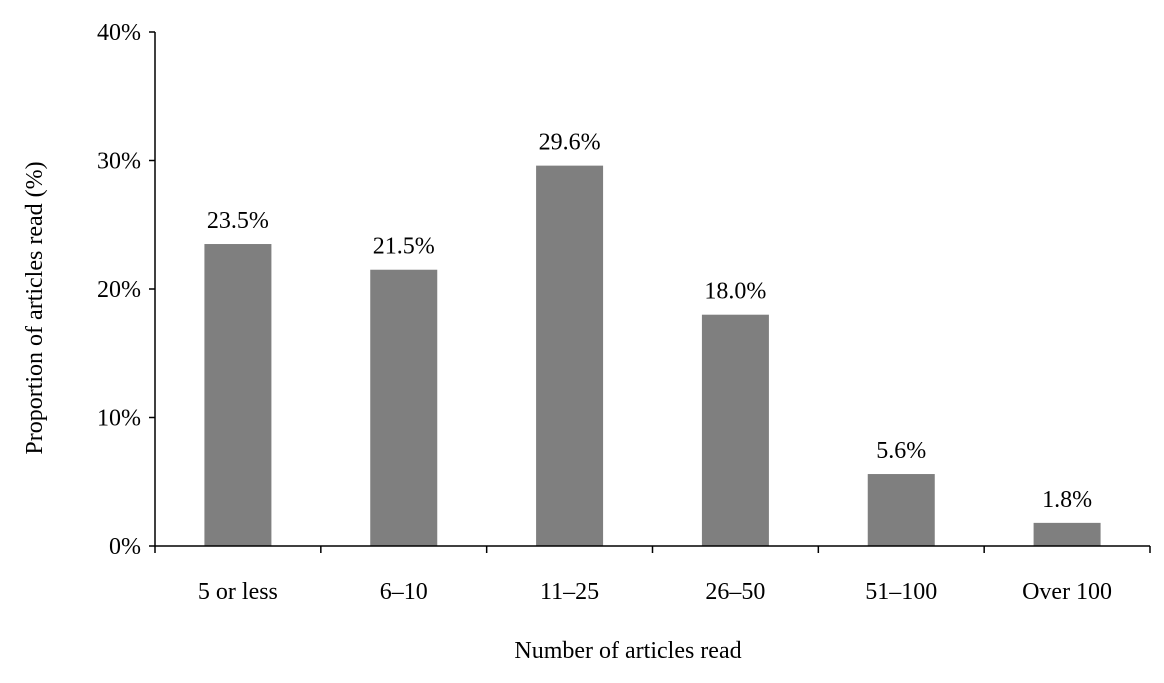 This screenshot has width=1164, height=683. What do you see at coordinates (735, 292) in the screenshot?
I see `data-label-3: 18.0%` at bounding box center [735, 292].